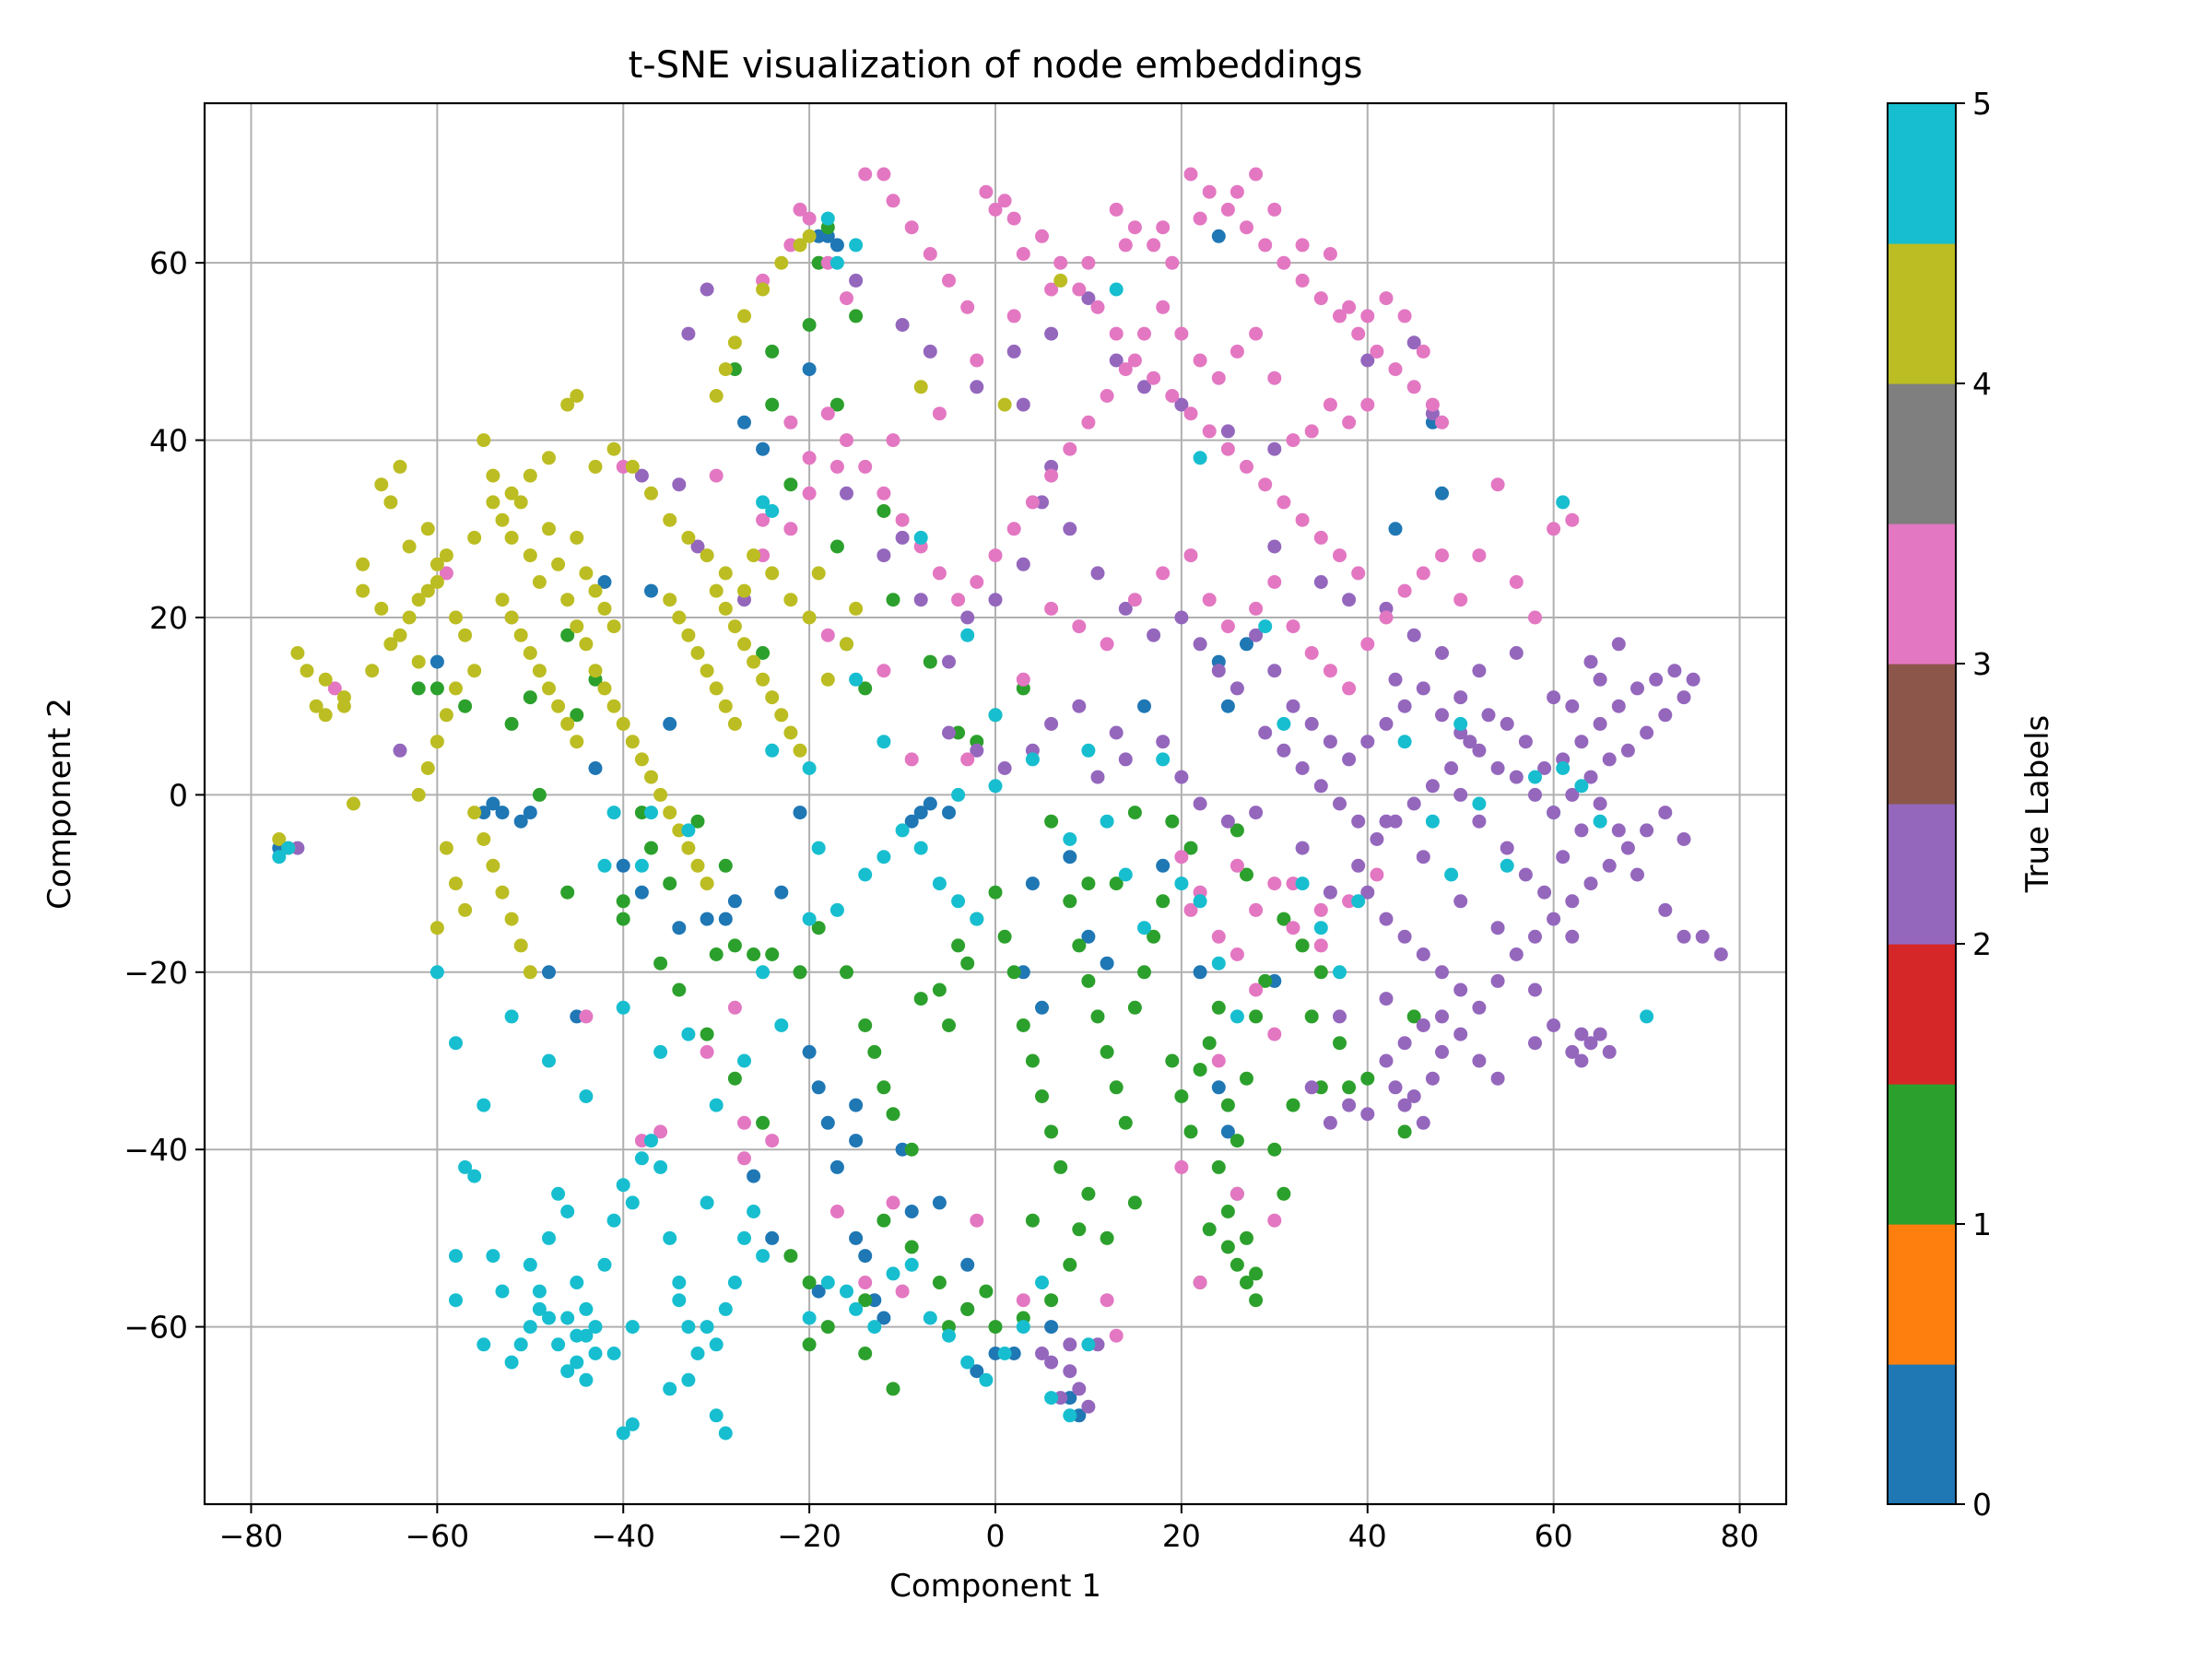 The width and height of the screenshot is (2212, 1659). I want to click on x-tick-label: −80, so click(251, 1536).